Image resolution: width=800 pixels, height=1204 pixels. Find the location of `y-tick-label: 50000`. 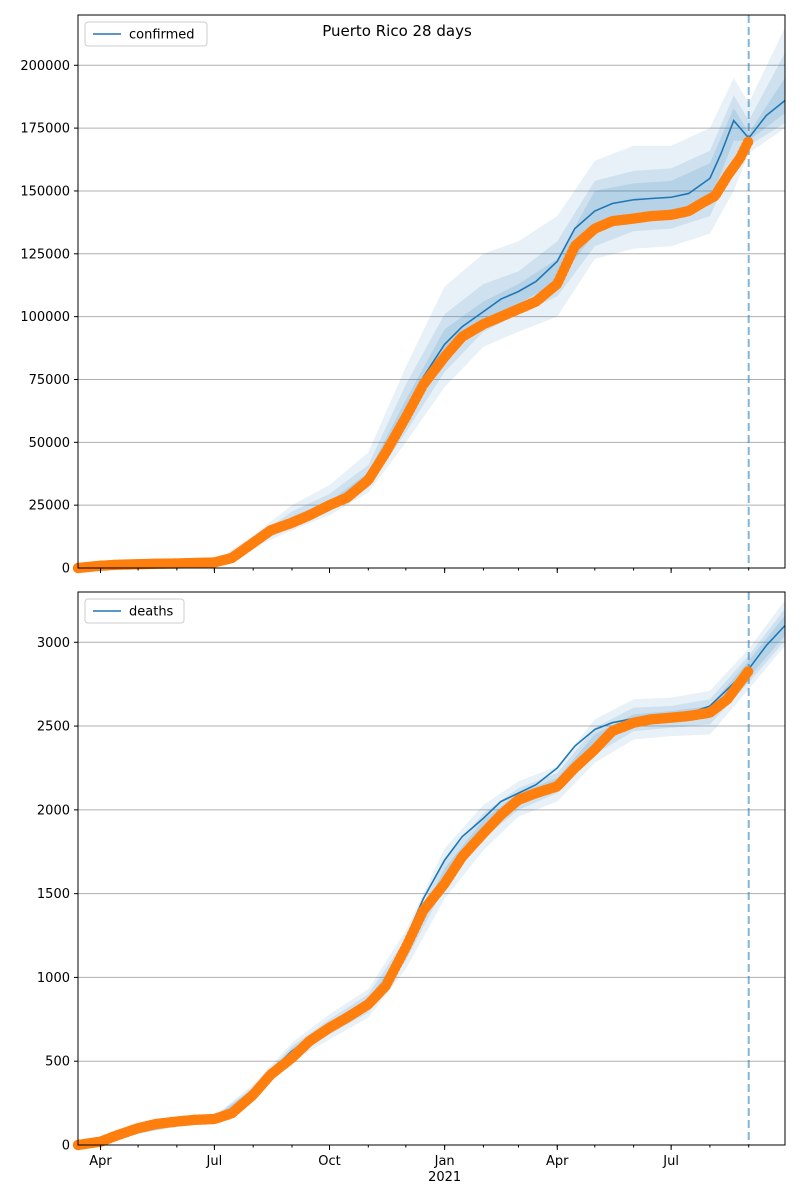

y-tick-label: 50000 is located at coordinates (49, 443).